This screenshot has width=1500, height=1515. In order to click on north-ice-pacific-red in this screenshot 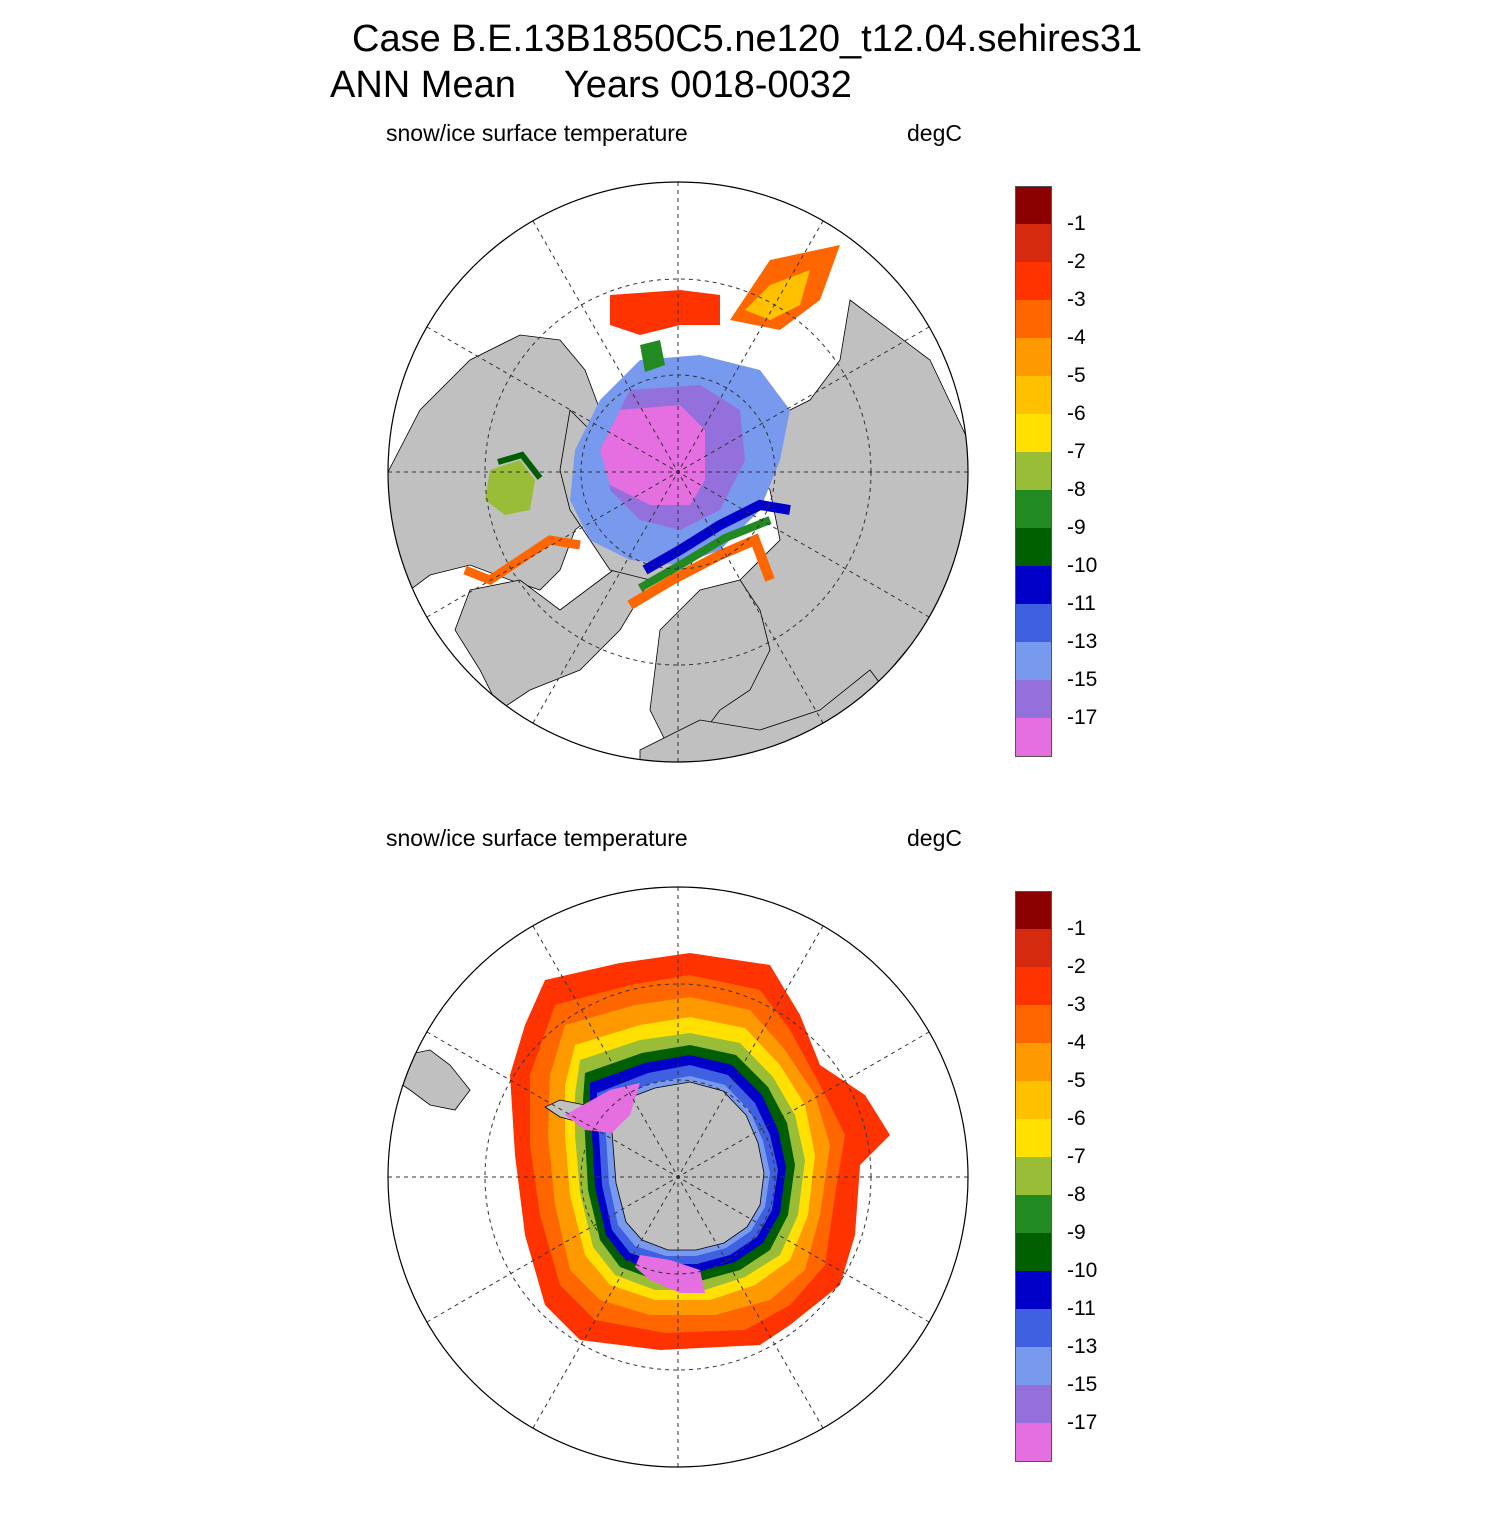, I will do `click(665, 312)`.